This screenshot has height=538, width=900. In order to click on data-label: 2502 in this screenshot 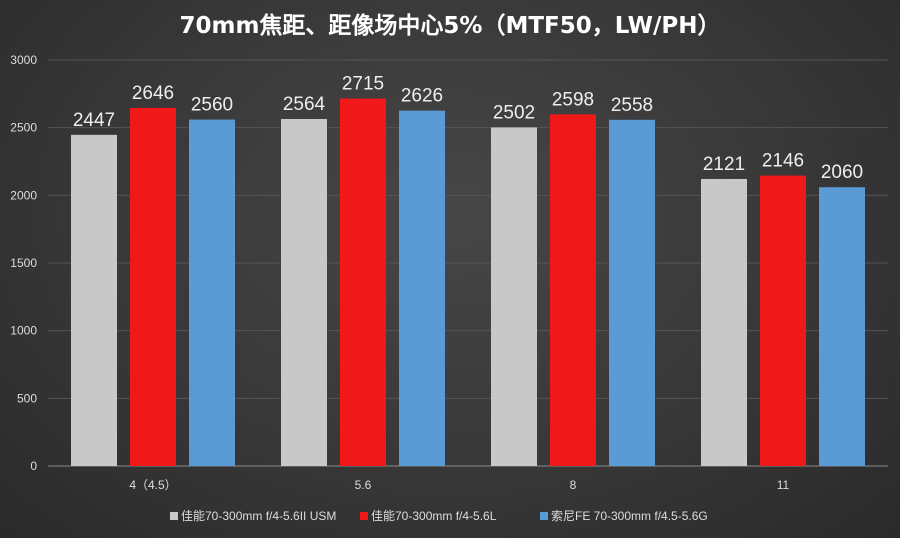, I will do `click(514, 112)`.